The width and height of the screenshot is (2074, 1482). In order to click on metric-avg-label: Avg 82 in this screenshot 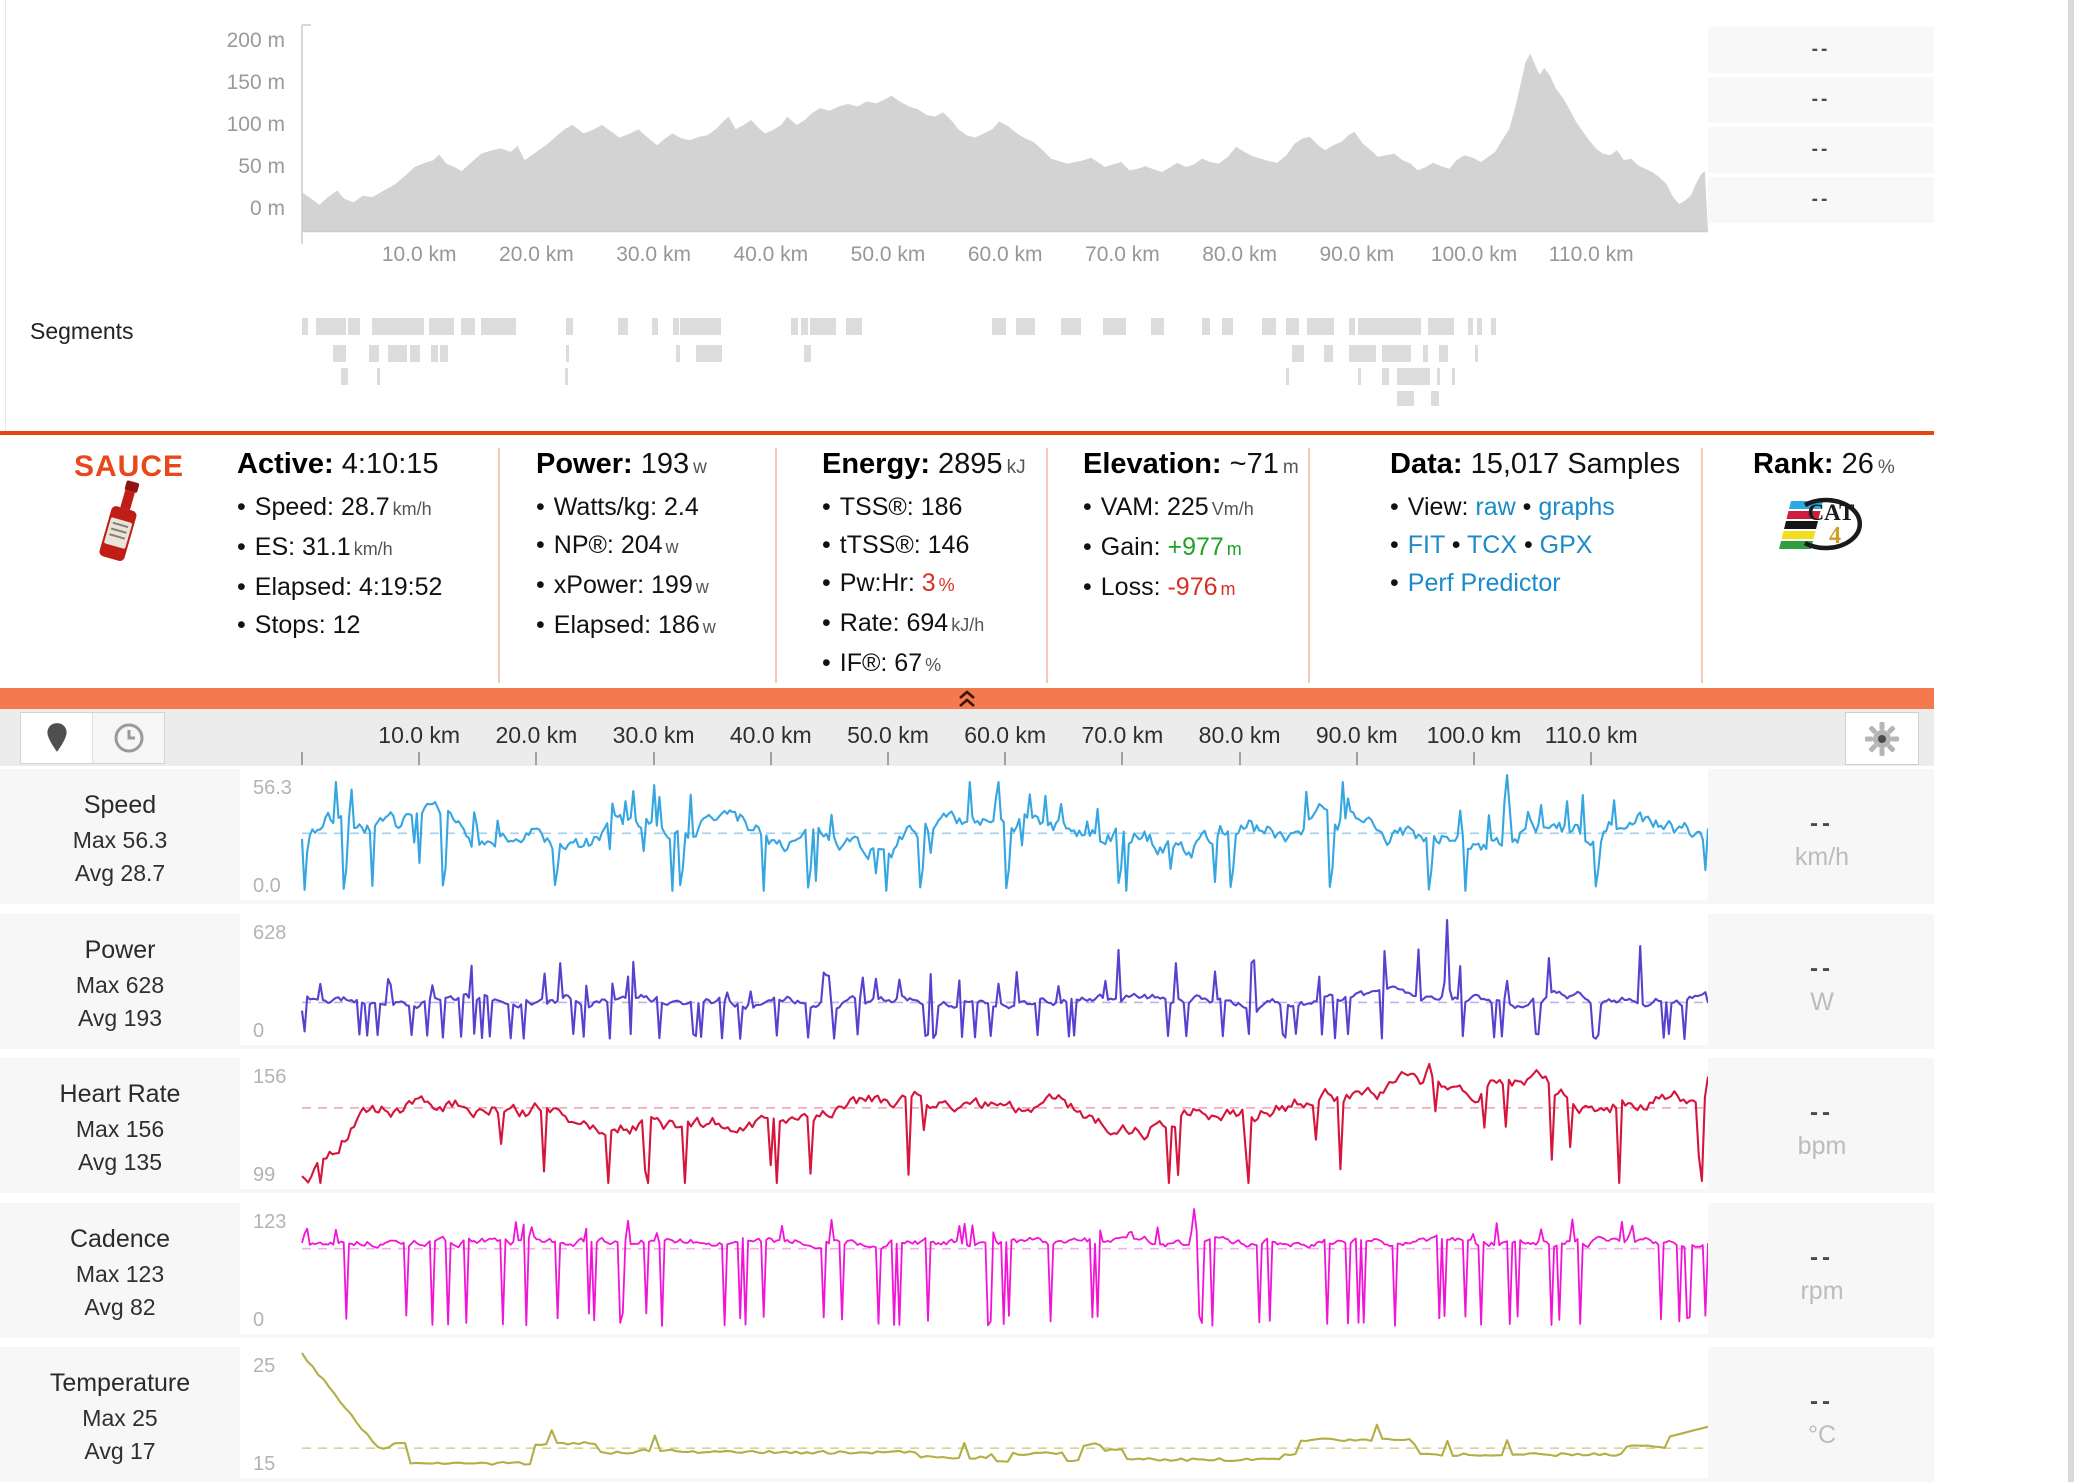, I will do `click(120, 1306)`.